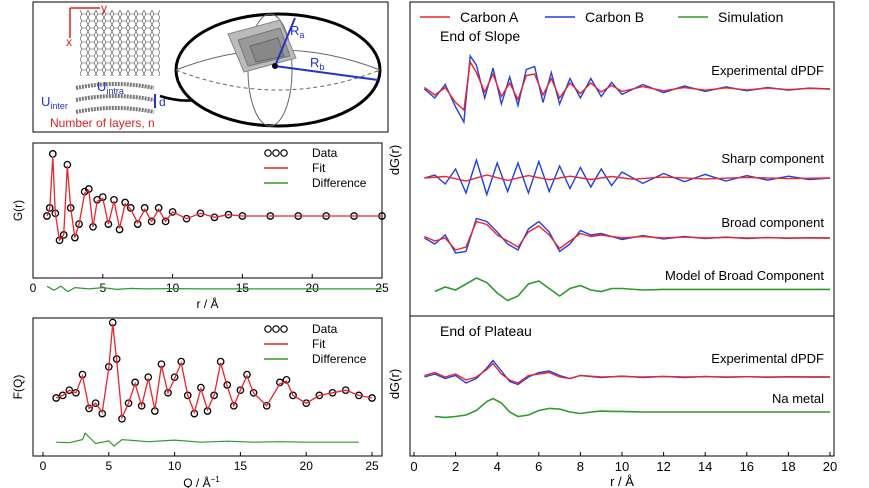 Image resolution: width=869 pixels, height=488 pixels. I want to click on fq-difference-line, so click(207, 439).